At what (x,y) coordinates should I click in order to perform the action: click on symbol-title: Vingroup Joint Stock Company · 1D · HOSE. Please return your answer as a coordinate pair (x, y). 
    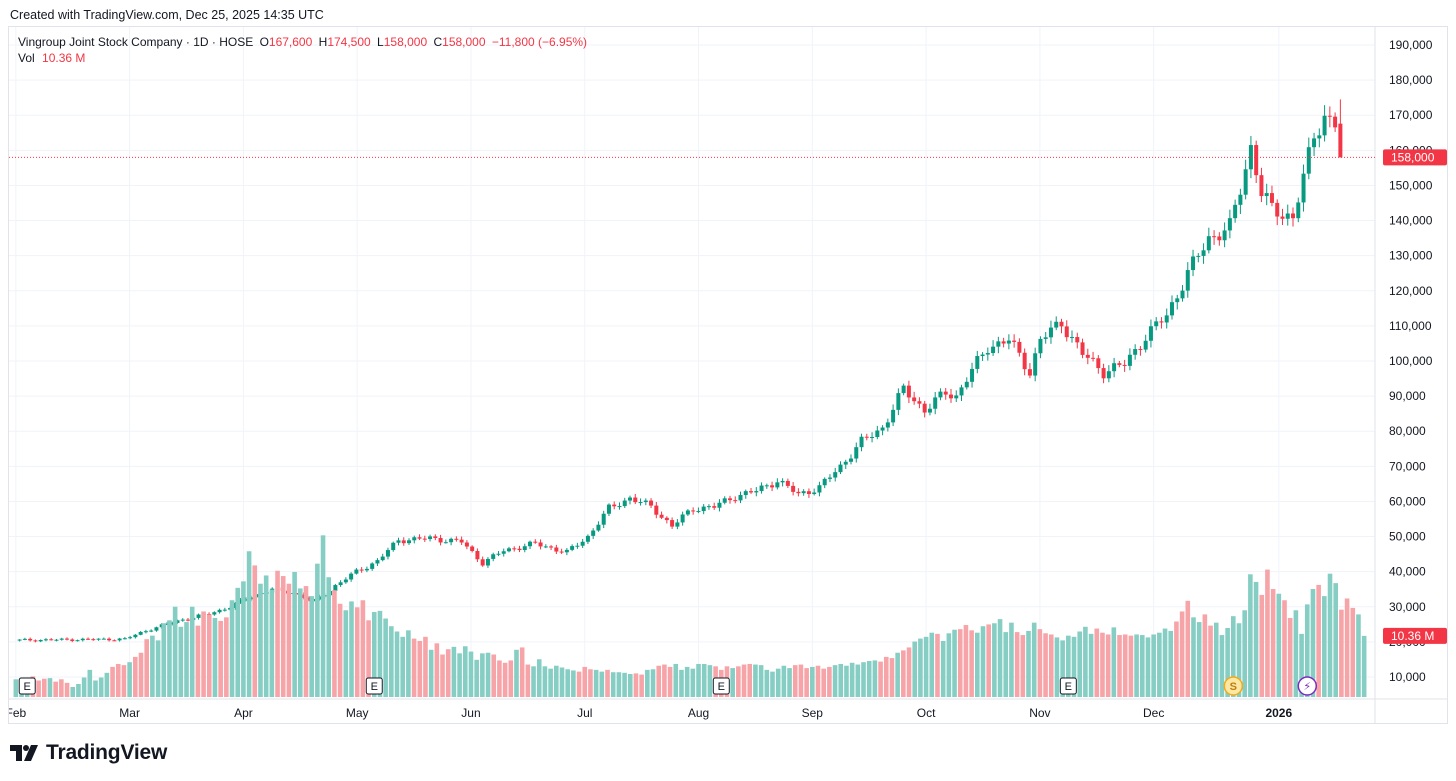
    Looking at the image, I should click on (136, 42).